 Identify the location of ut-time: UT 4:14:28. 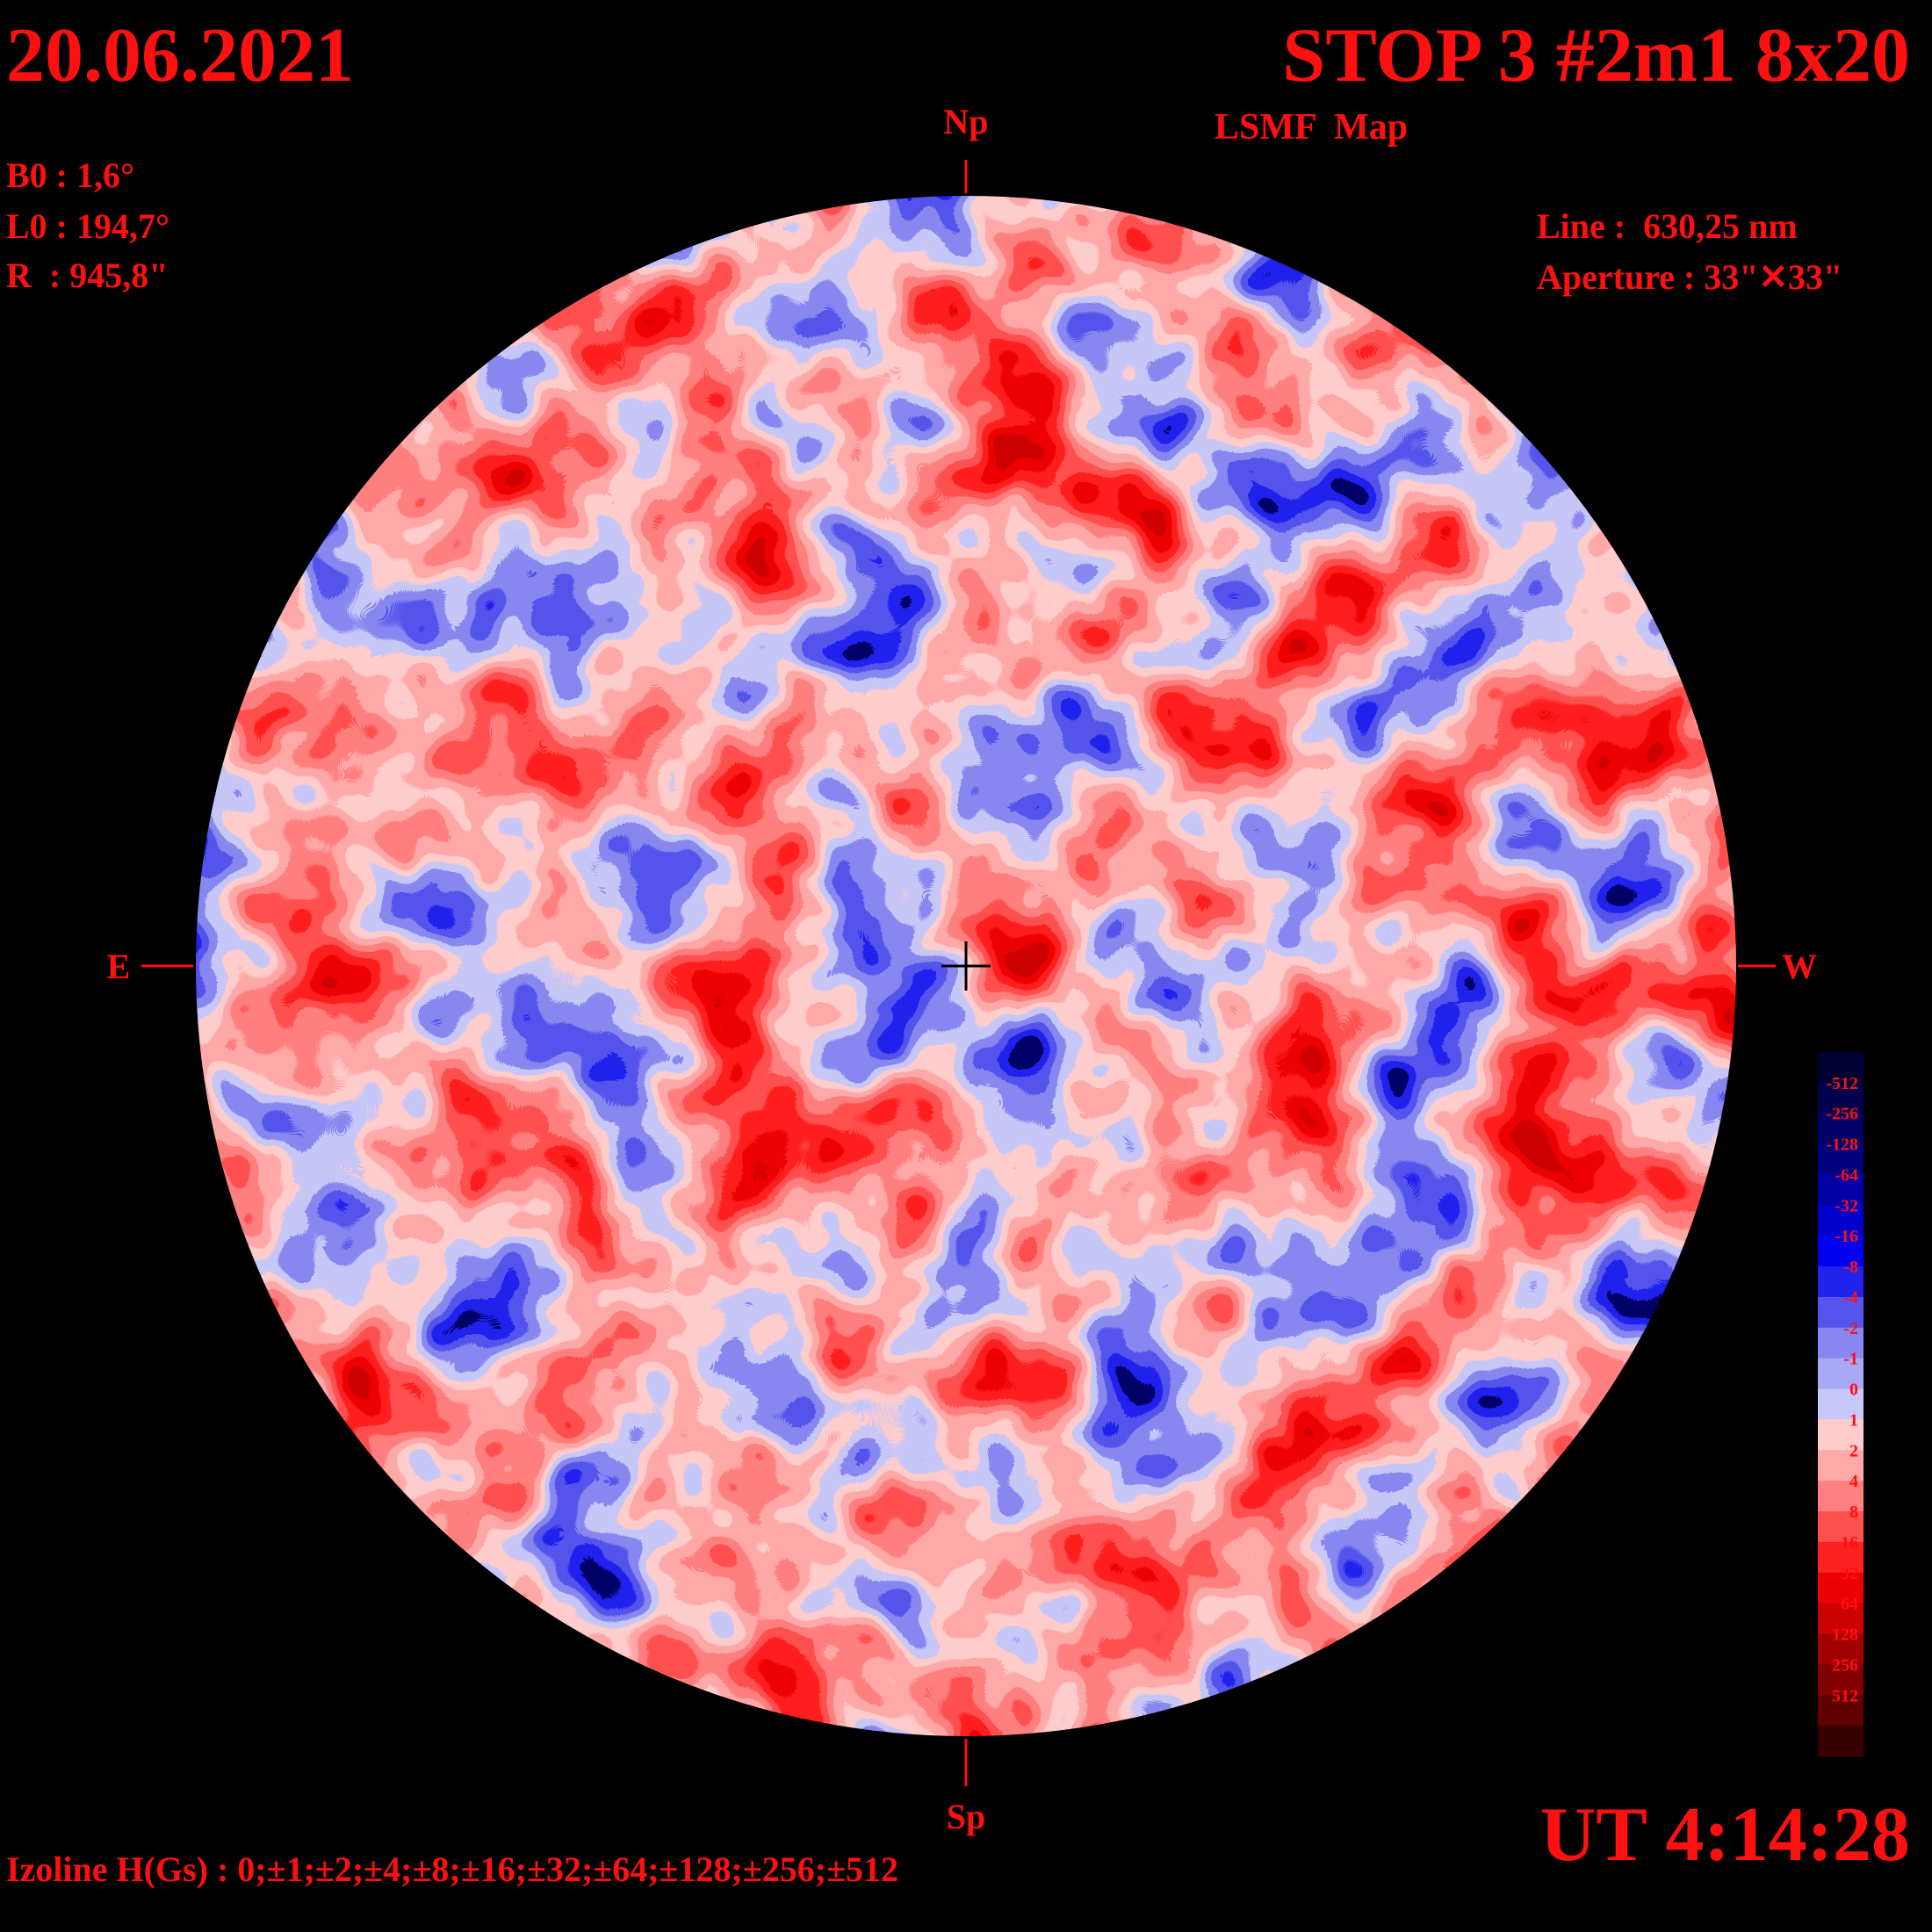
(1725, 1835).